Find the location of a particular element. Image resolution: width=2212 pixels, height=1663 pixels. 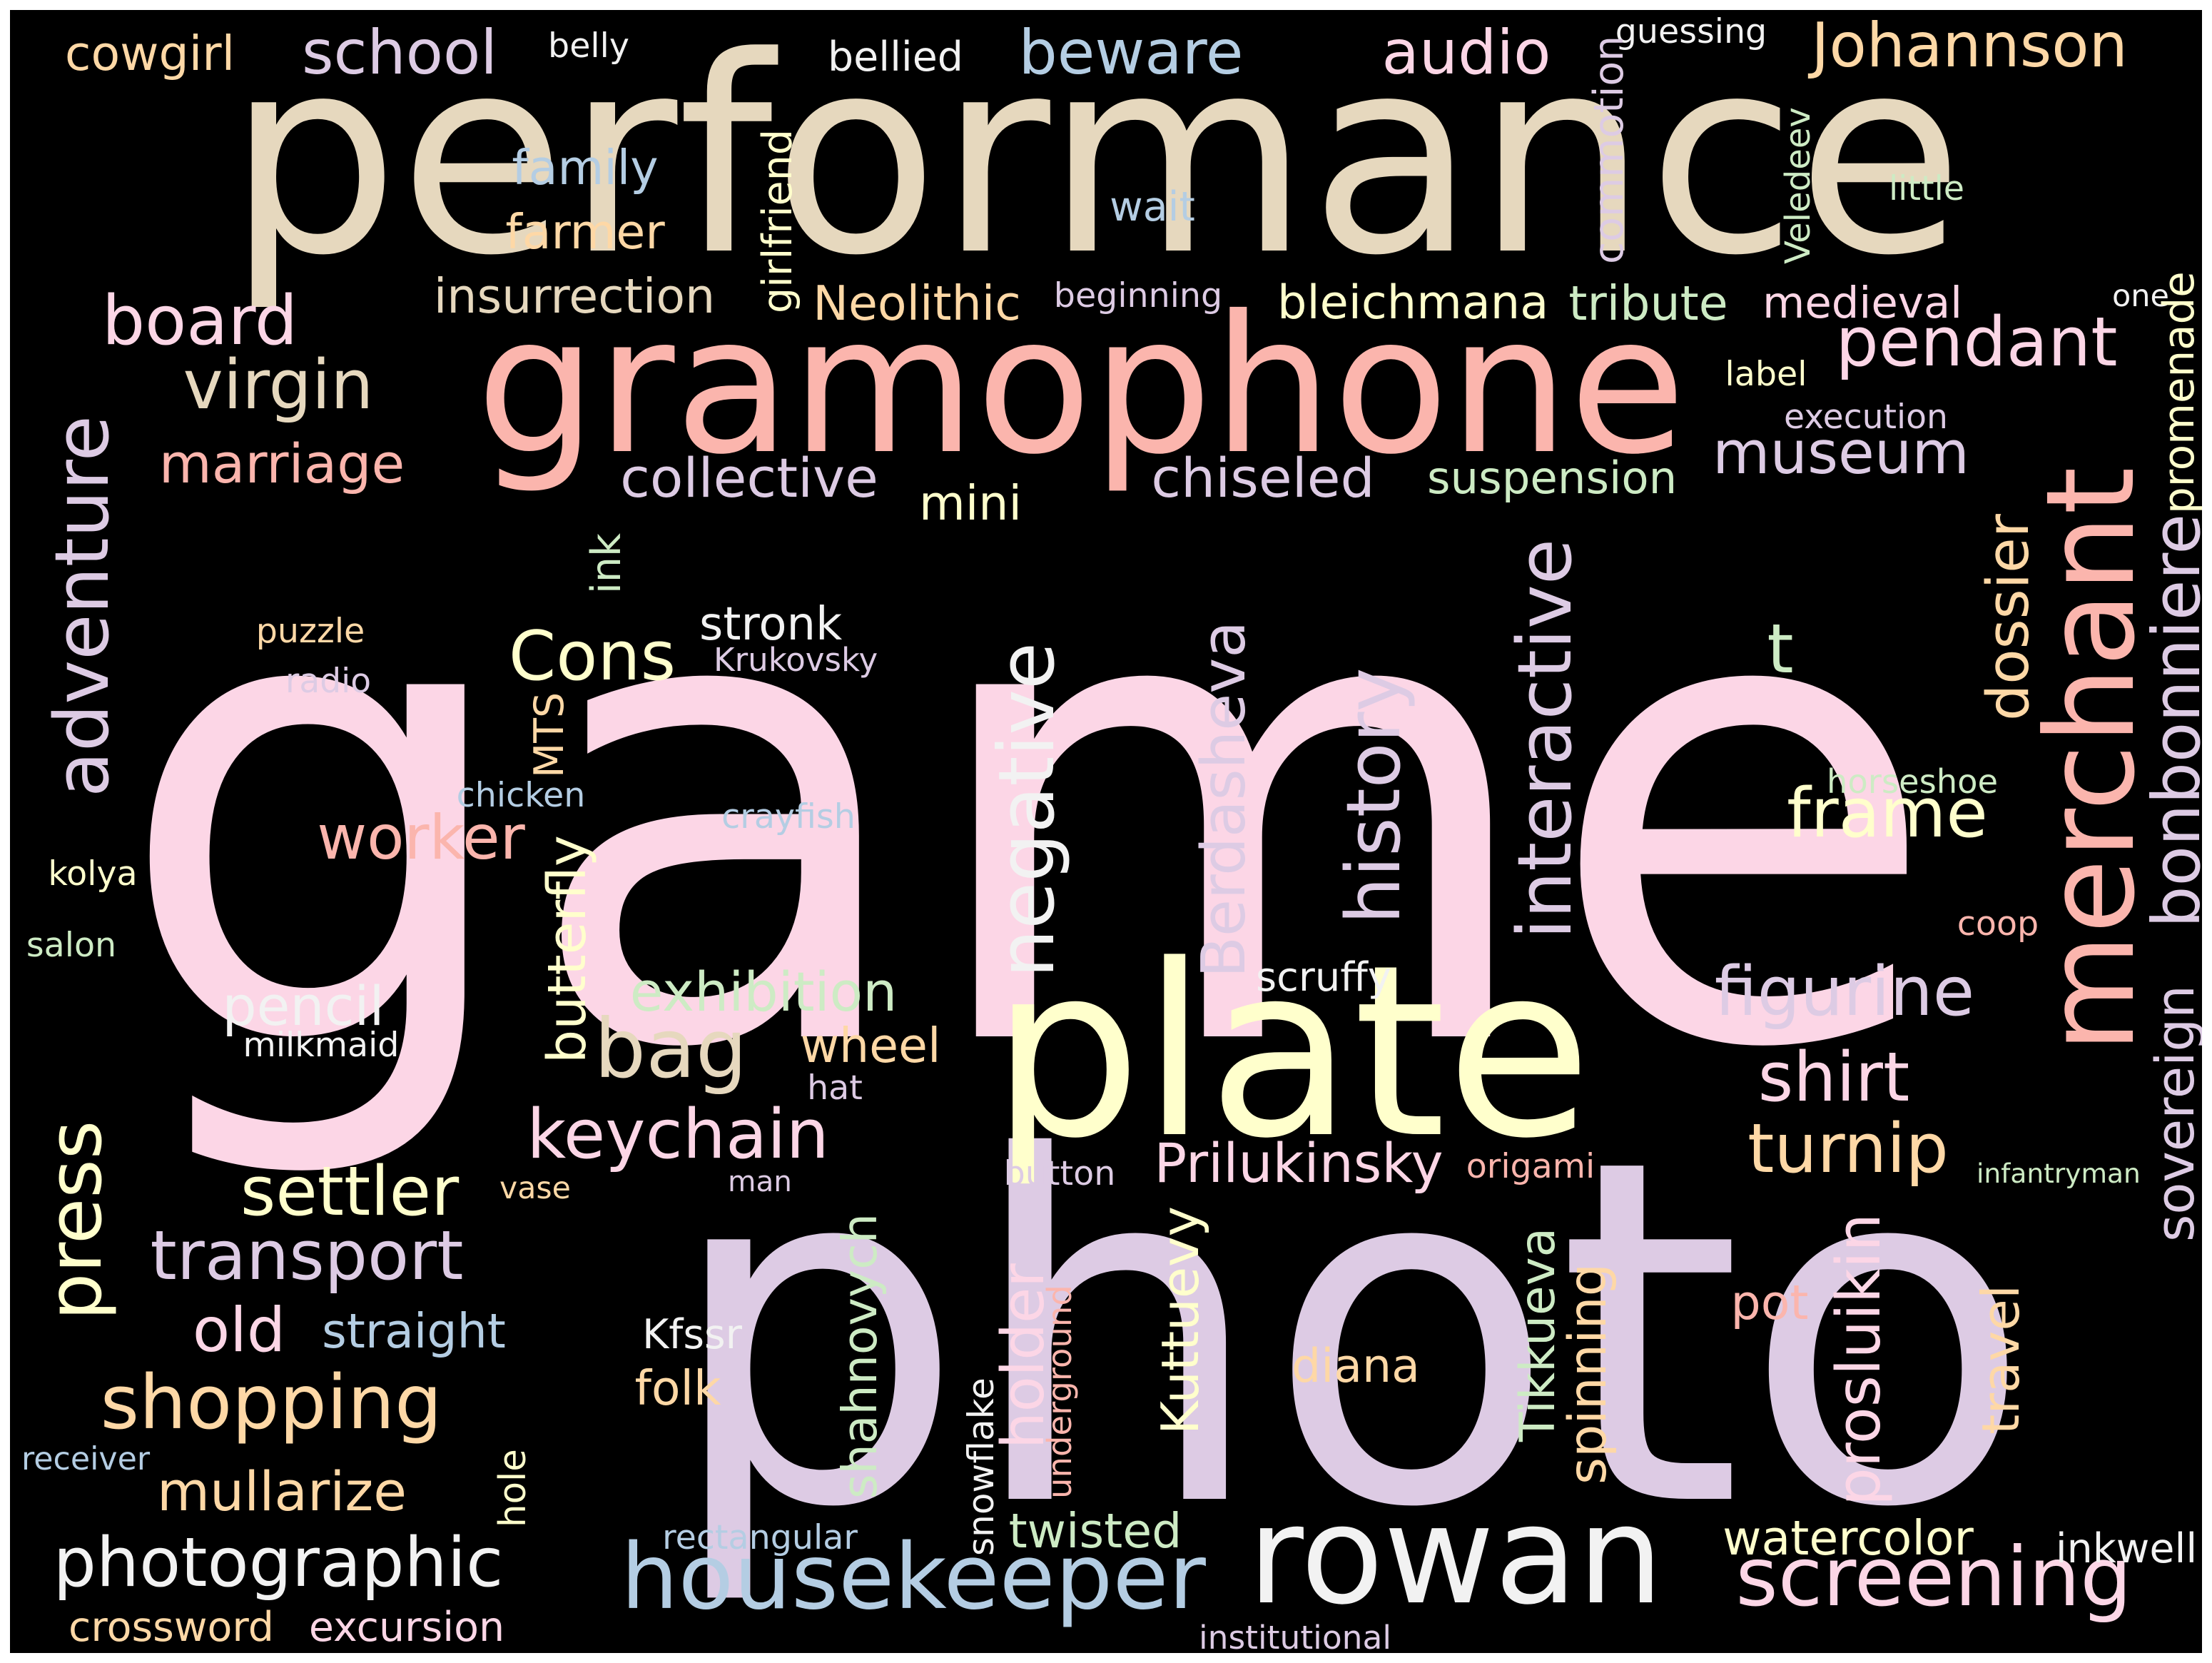

word-tikkueva: Tikkueva is located at coordinates (1537, 1335).